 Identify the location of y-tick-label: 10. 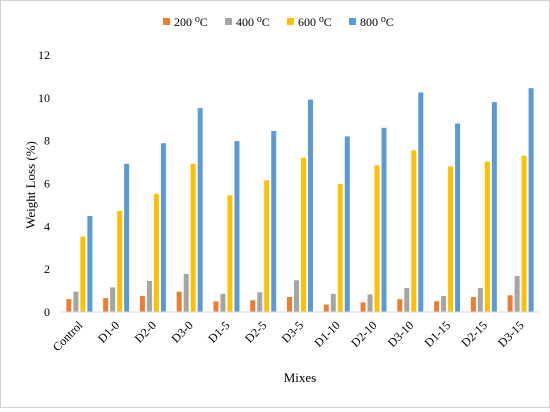
(44, 98).